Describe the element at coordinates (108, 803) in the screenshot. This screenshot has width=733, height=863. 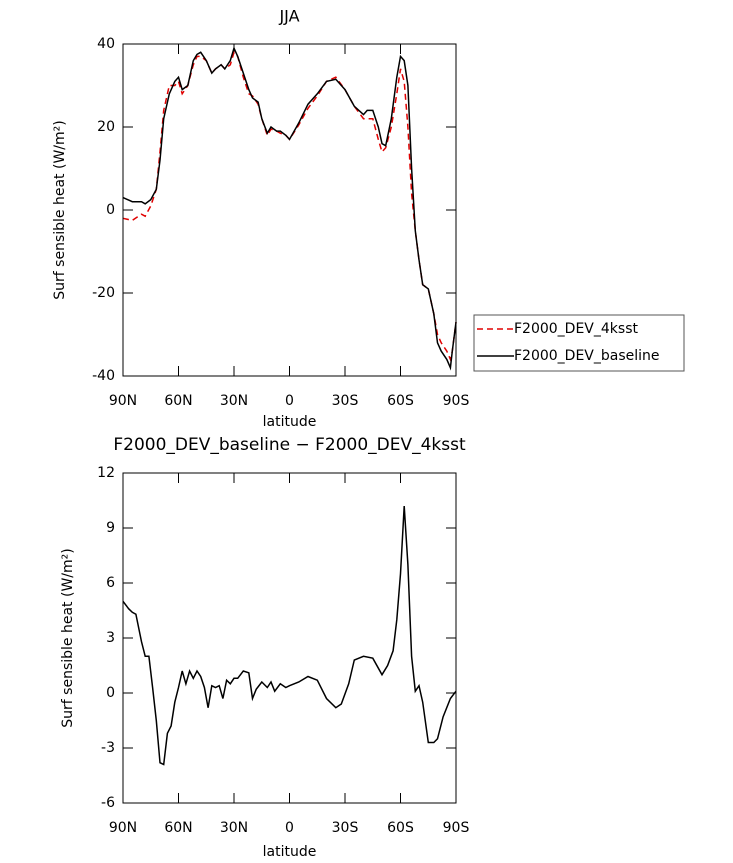
I see `y-tick-label: -6` at that location.